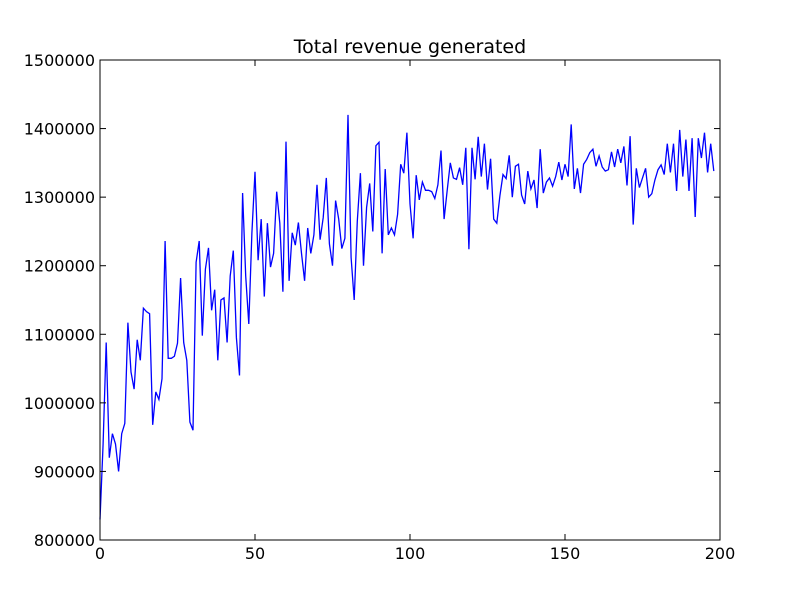 The width and height of the screenshot is (800, 600). I want to click on y-tick-label: 800000, so click(64, 540).